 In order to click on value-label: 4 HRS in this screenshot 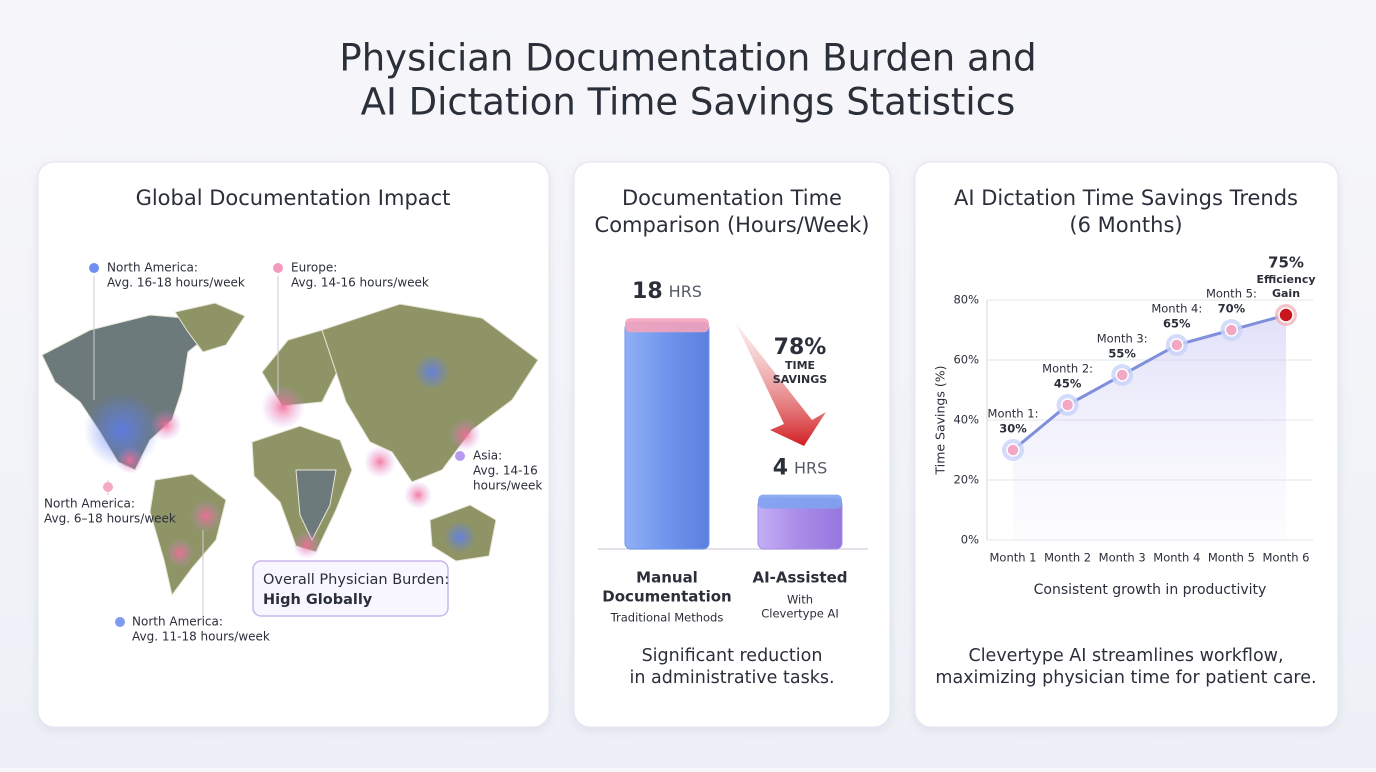, I will do `click(800, 468)`.